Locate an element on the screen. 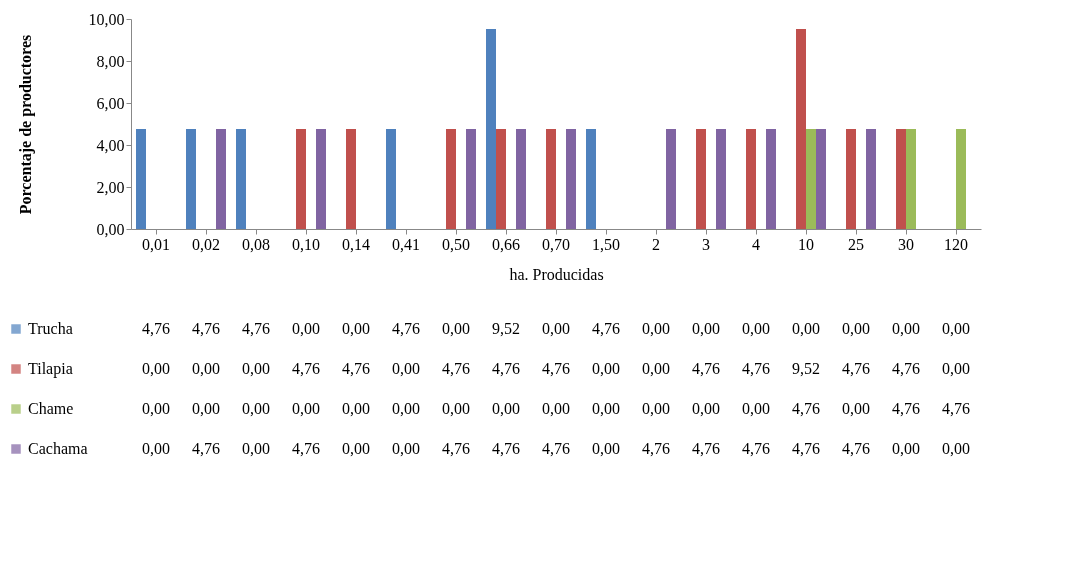 Image resolution: width=1081 pixels, height=569 pixels. y-tick-label: 10,00 is located at coordinates (106, 19).